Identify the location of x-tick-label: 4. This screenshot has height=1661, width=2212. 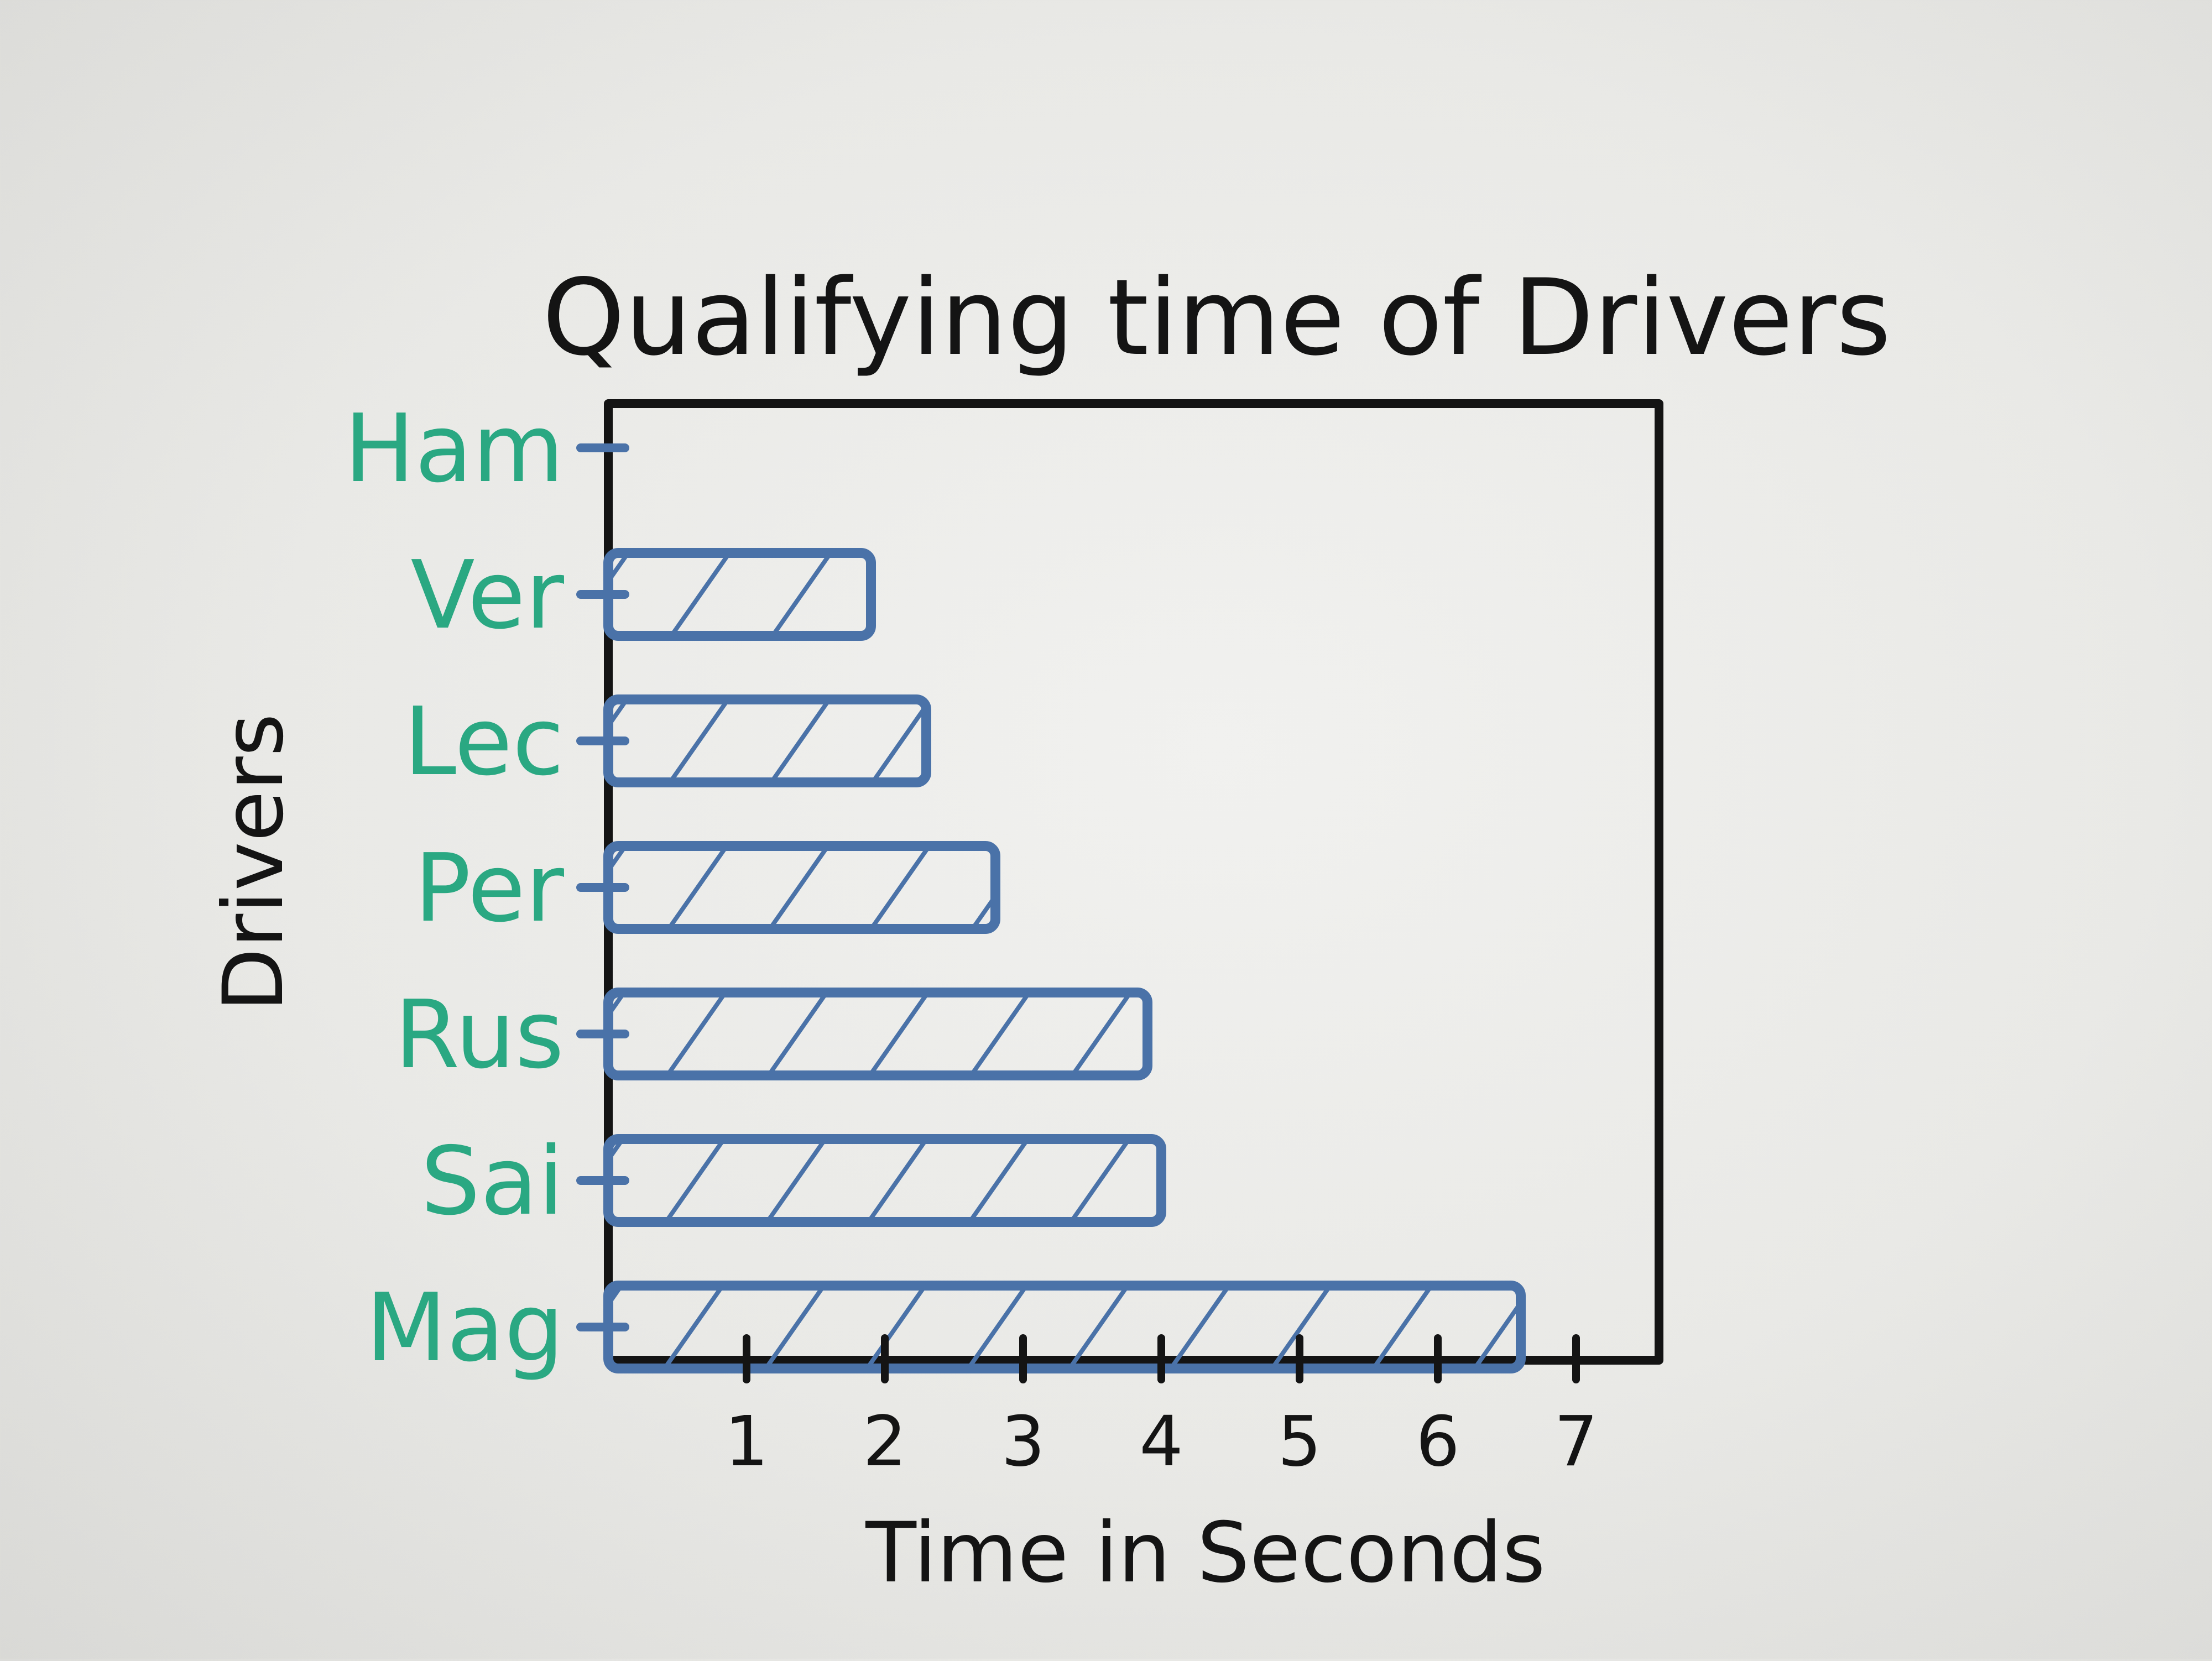
(1161, 1442).